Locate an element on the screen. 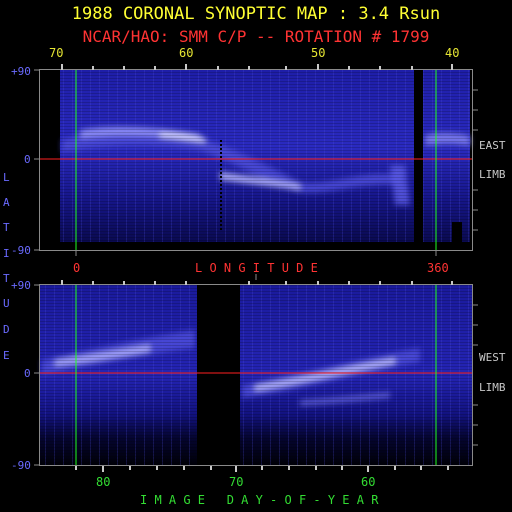 The height and width of the screenshot is (512, 512). east-label: EAST is located at coordinates (492, 145).